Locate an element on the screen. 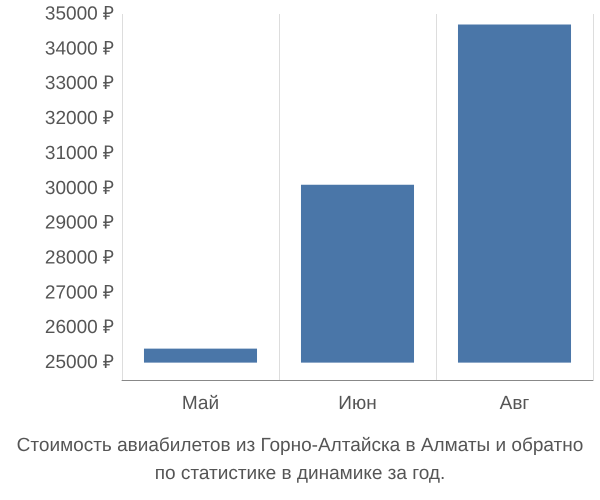 The image size is (600, 500). x-tick-label: Июн is located at coordinates (357, 403).